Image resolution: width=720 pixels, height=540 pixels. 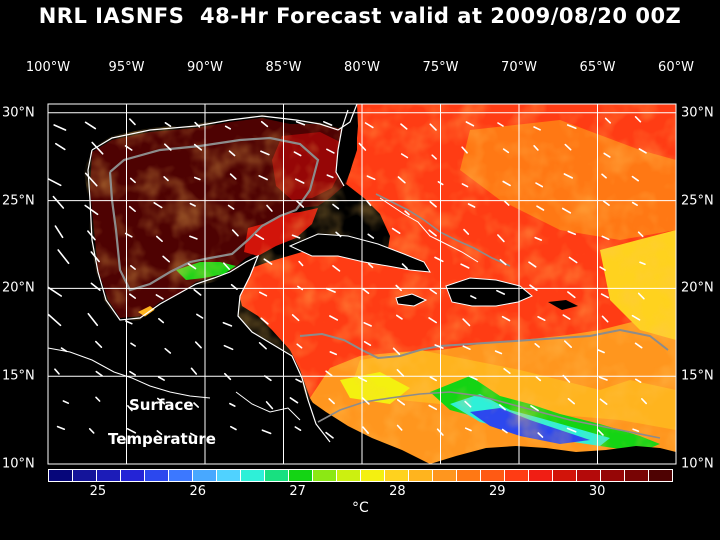 I want to click on lat-label-left: 20°N, so click(x=18, y=288).